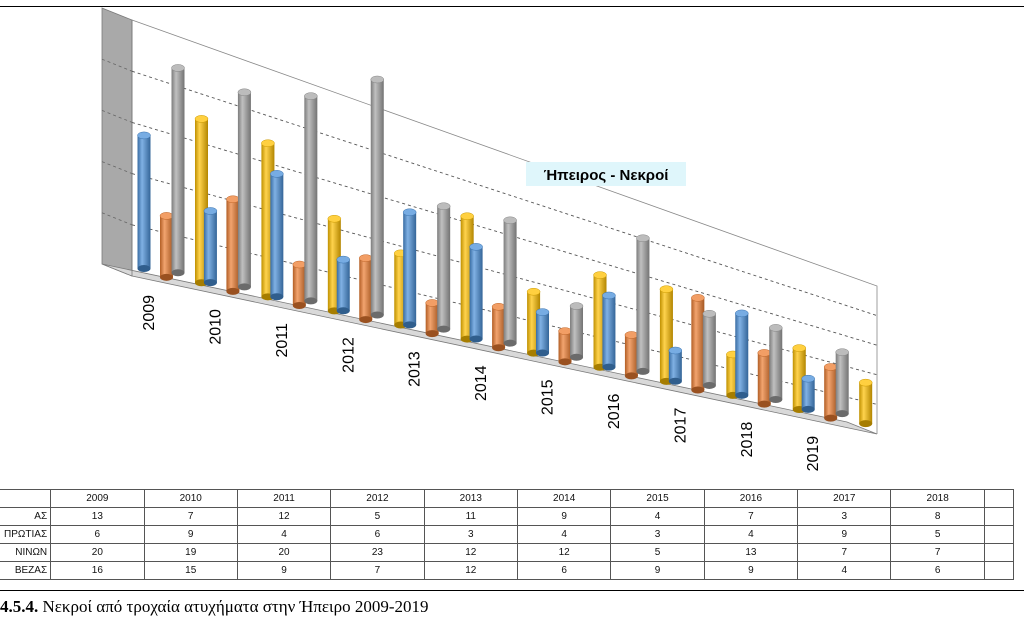 This screenshot has width=1024, height=640. Describe the element at coordinates (348, 355) in the screenshot. I see `x-tick-label: 2012` at that location.